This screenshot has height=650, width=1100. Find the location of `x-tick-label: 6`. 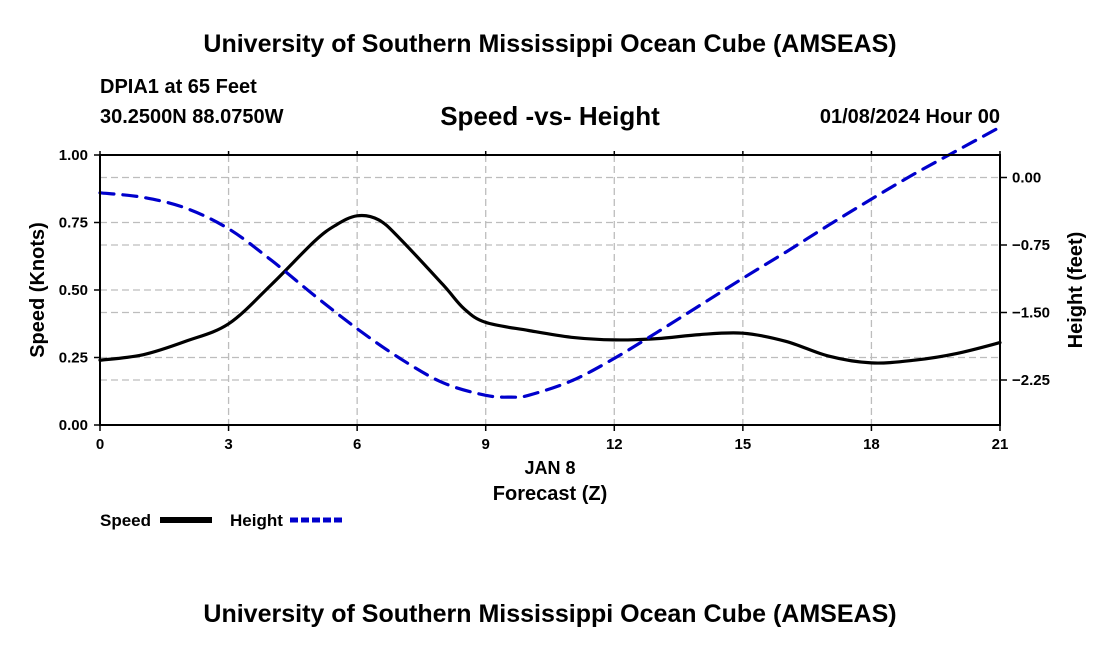

x-tick-label: 6 is located at coordinates (357, 444).